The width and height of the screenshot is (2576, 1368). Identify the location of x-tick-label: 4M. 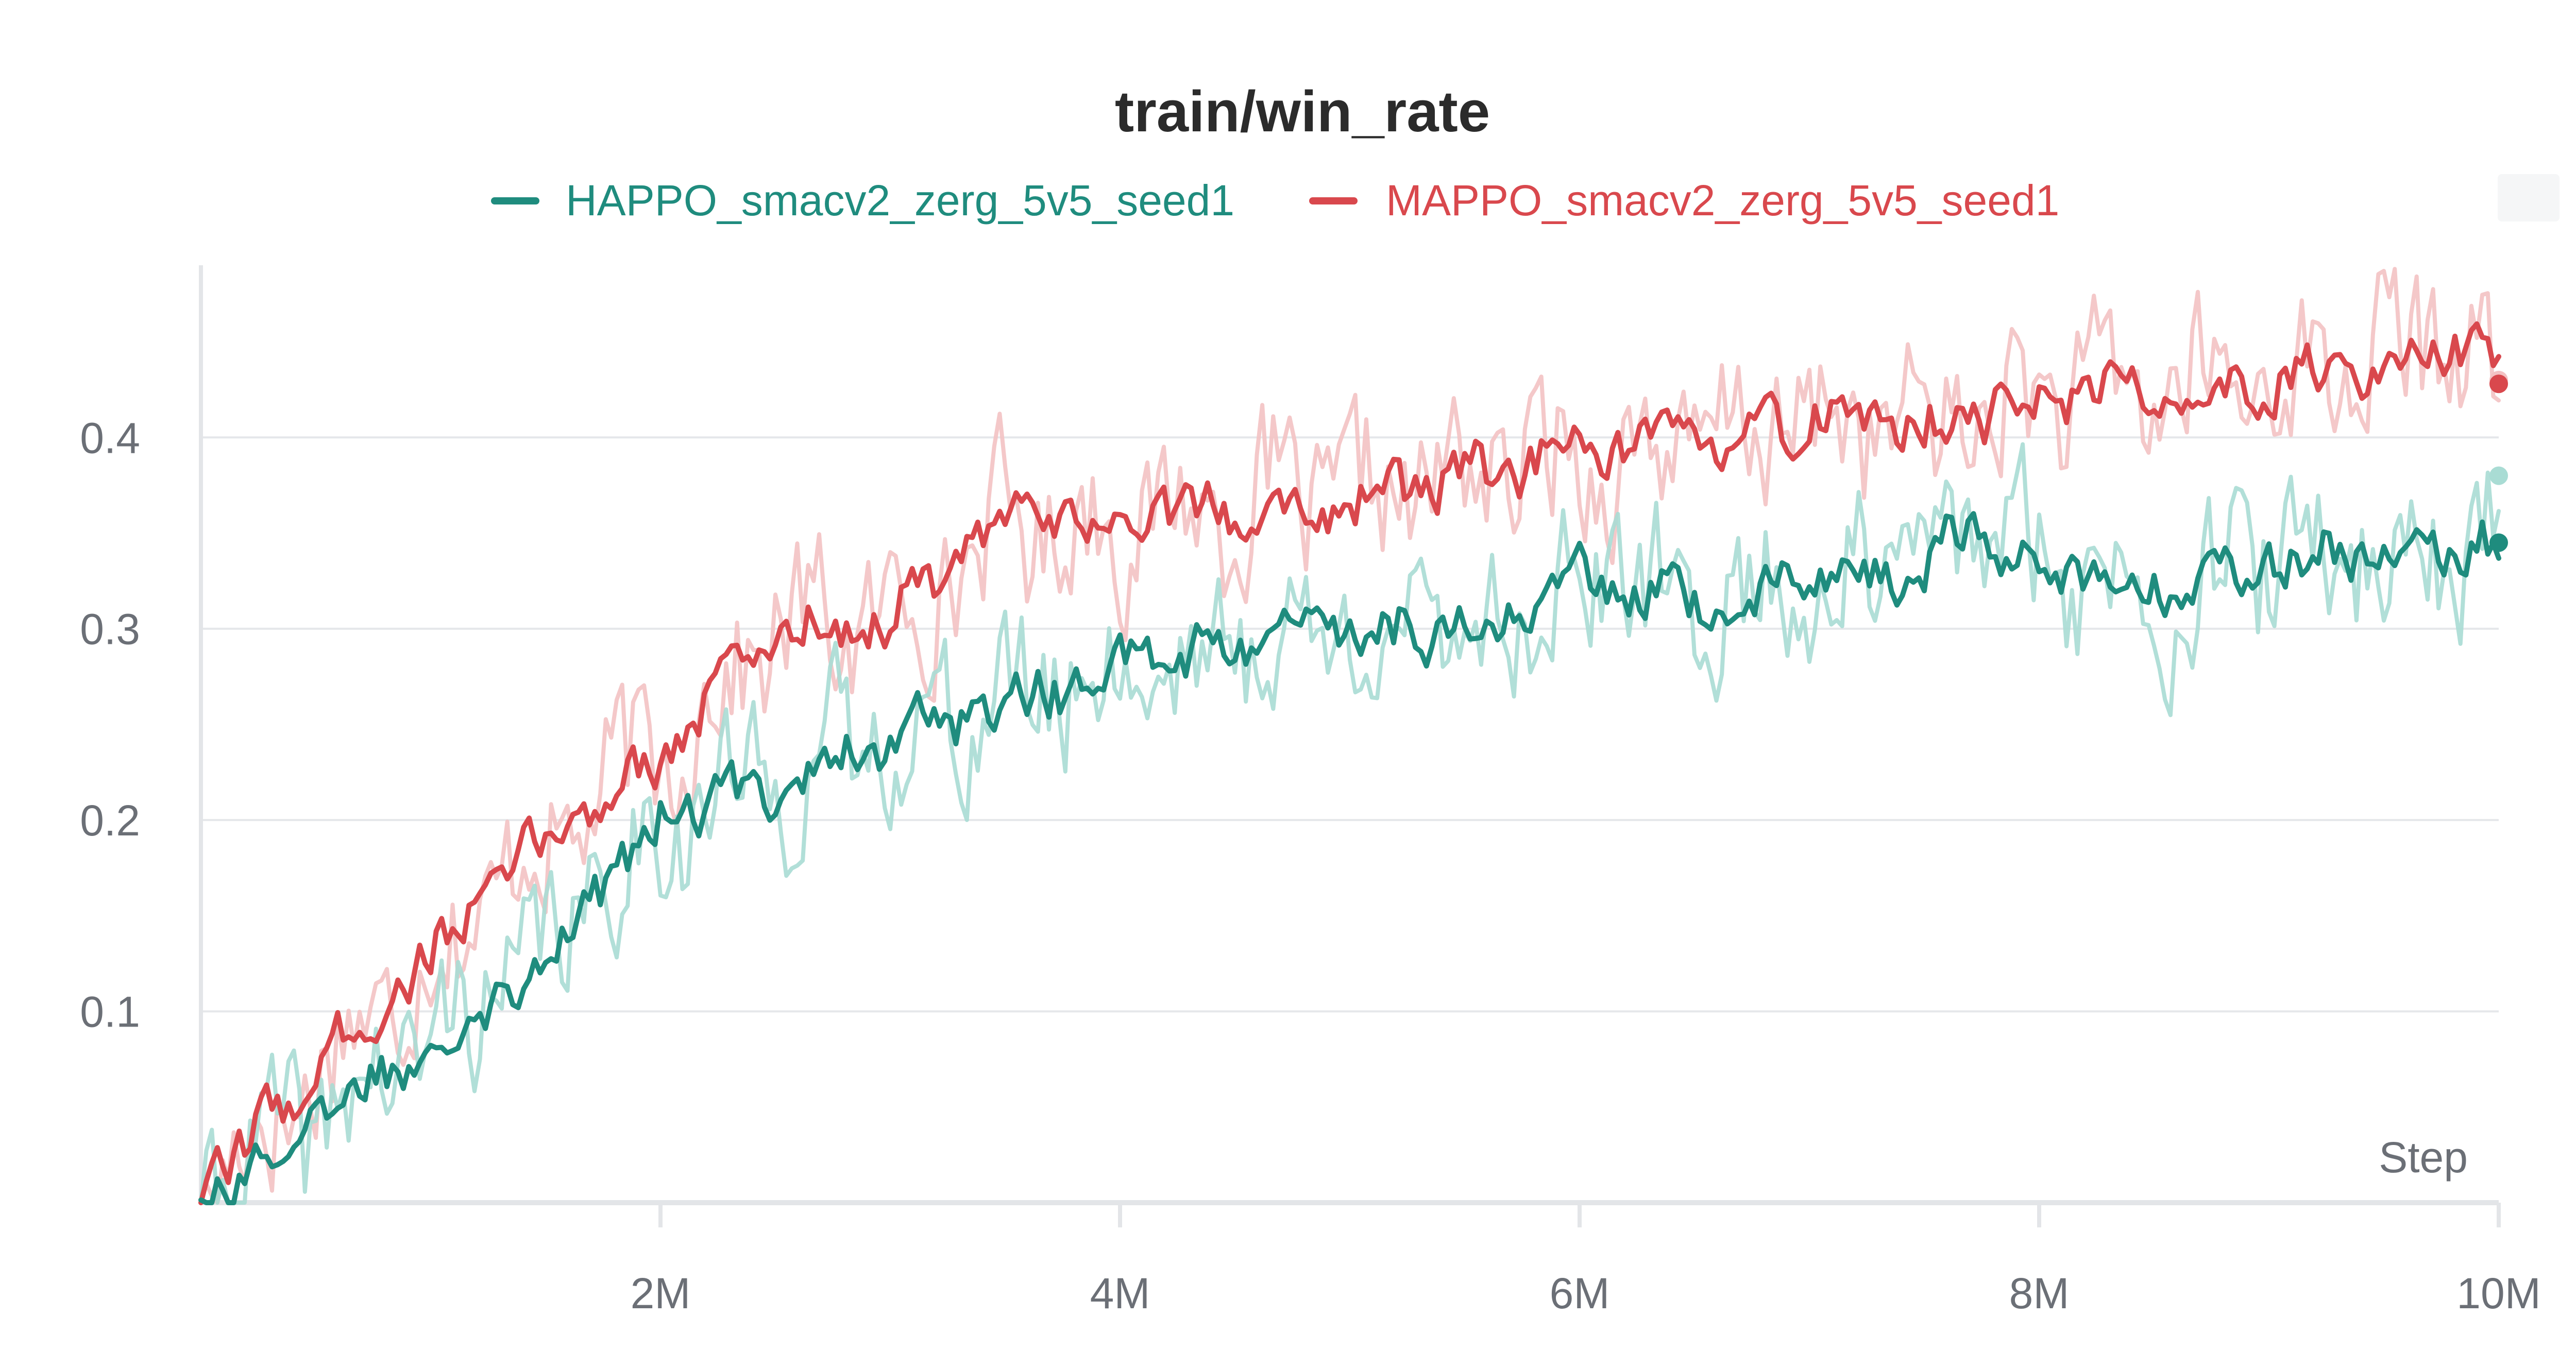
(1120, 1293).